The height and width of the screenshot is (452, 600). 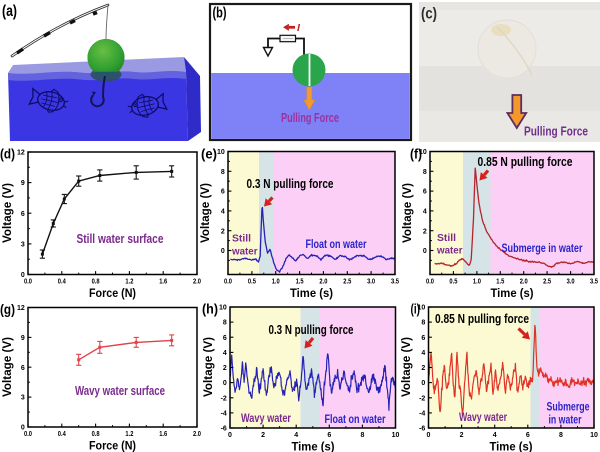 What do you see at coordinates (416, 309) in the screenshot?
I see `svg-text: (i)` at bounding box center [416, 309].